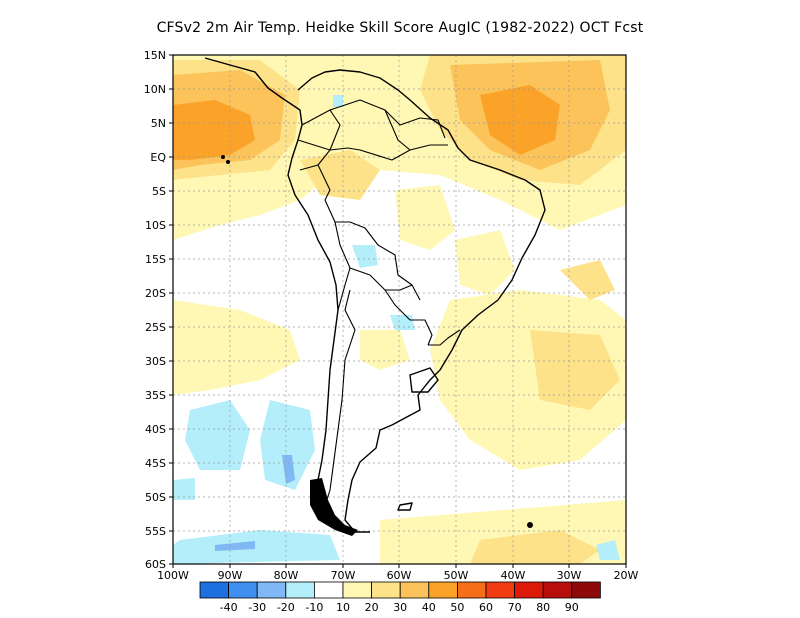  Describe the element at coordinates (372, 607) in the screenshot. I see `colorbar-label: 20` at that location.